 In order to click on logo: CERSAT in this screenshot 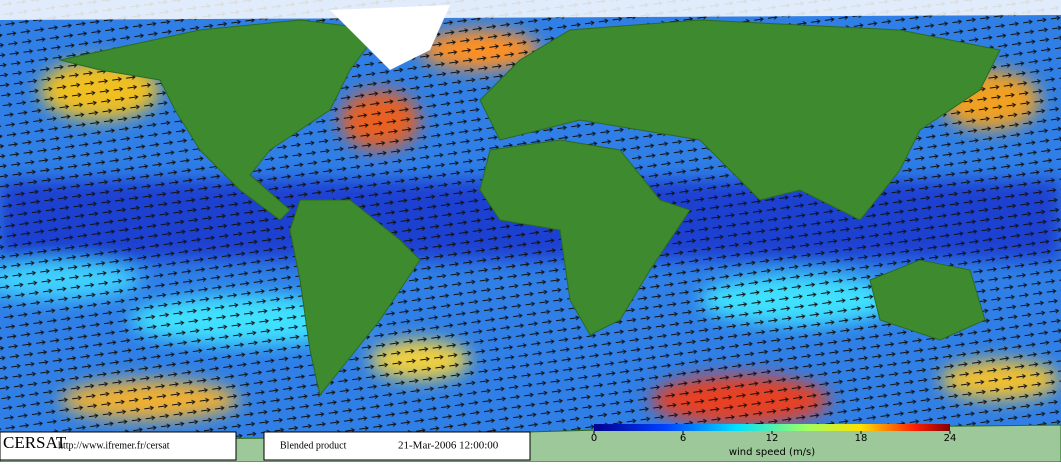, I will do `click(35, 442)`.